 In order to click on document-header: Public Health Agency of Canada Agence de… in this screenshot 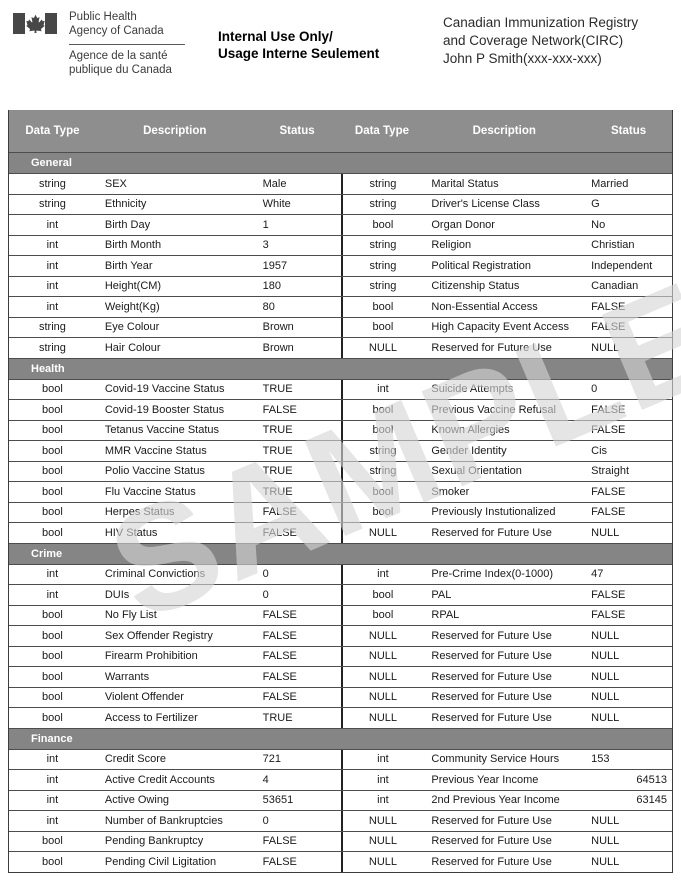, I will do `click(340, 50)`.